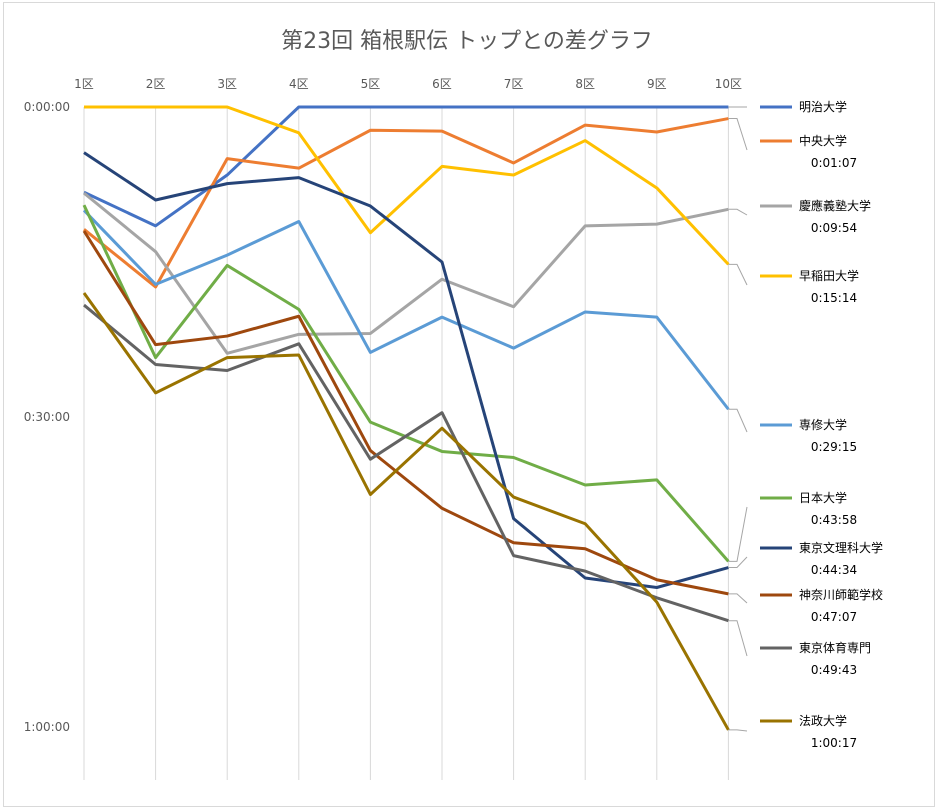 This screenshot has width=940, height=812. I want to click on y-tick-label: 1:00:00, so click(47, 727).